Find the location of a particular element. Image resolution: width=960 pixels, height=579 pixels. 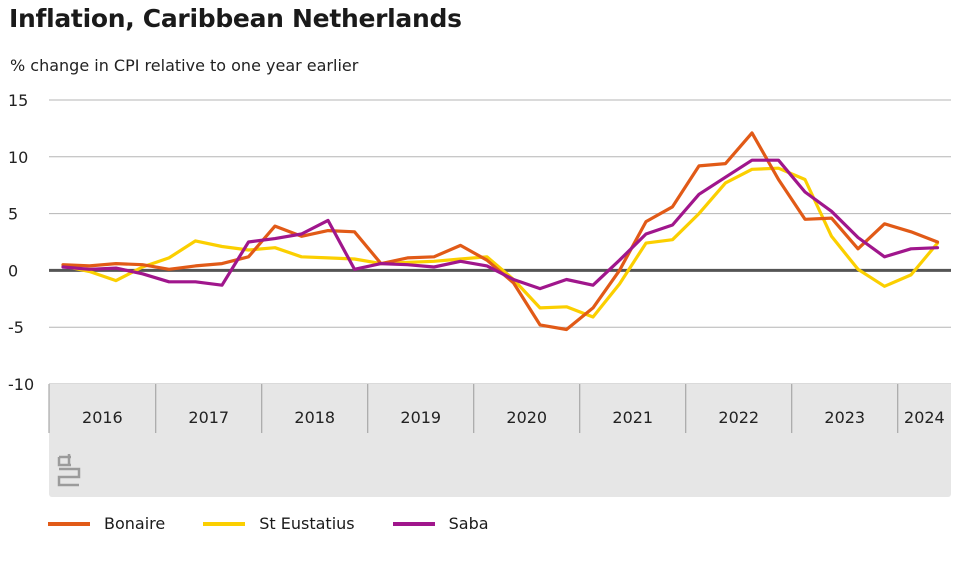

year-band-top is located at coordinates (500, 386).